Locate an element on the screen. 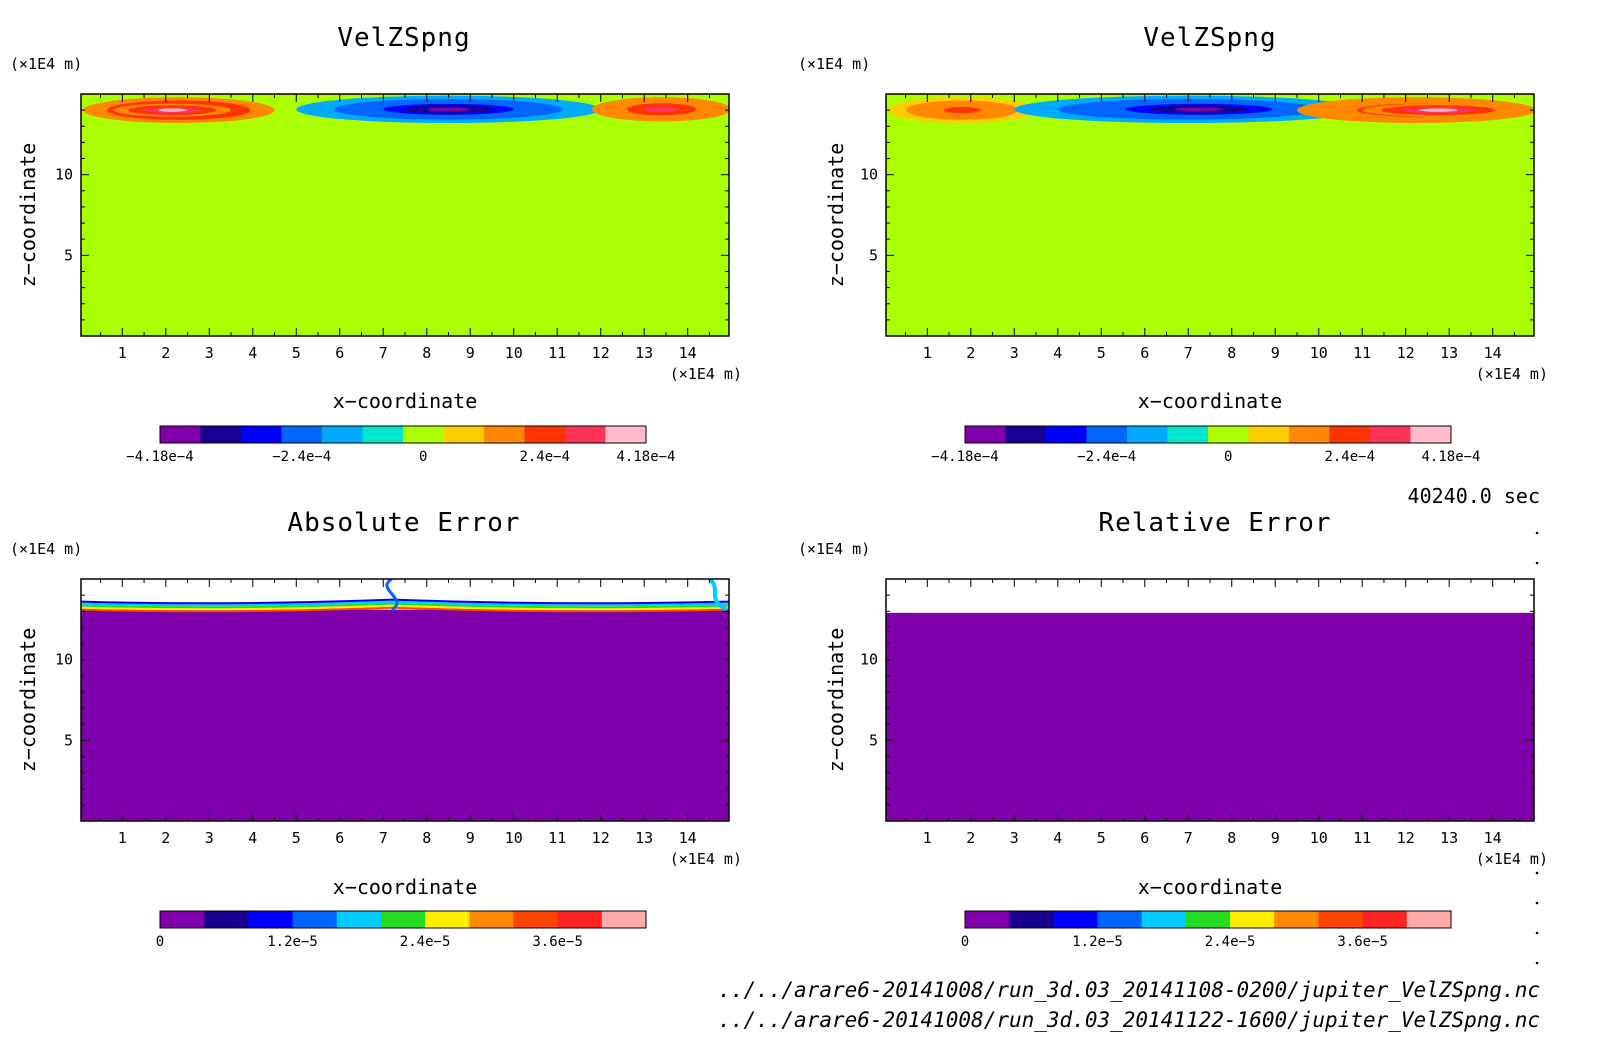  x-unit-label: (×1E4 m) is located at coordinates (706, 374).